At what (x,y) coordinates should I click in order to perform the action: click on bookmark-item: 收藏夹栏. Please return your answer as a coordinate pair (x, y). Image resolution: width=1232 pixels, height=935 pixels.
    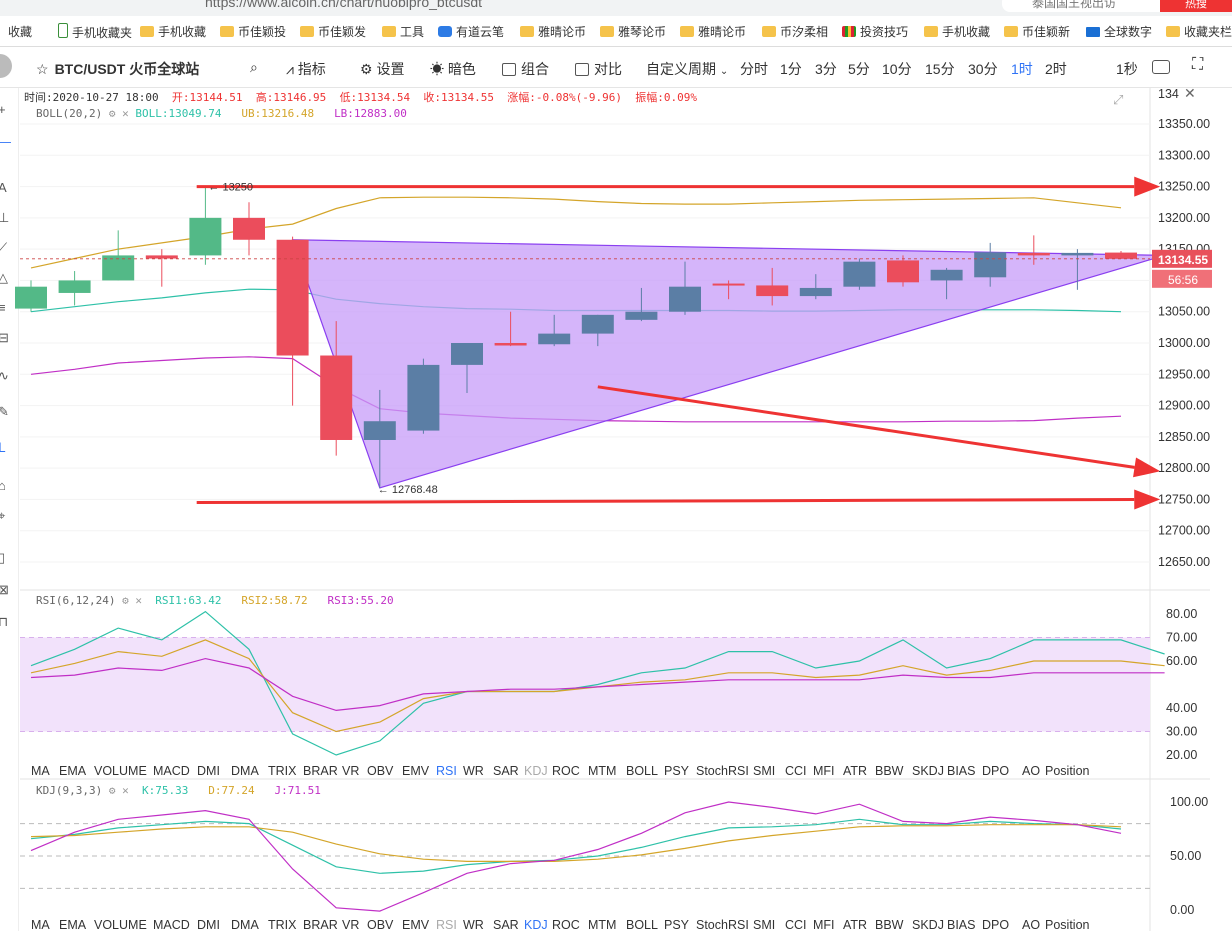
    Looking at the image, I should click on (1199, 31).